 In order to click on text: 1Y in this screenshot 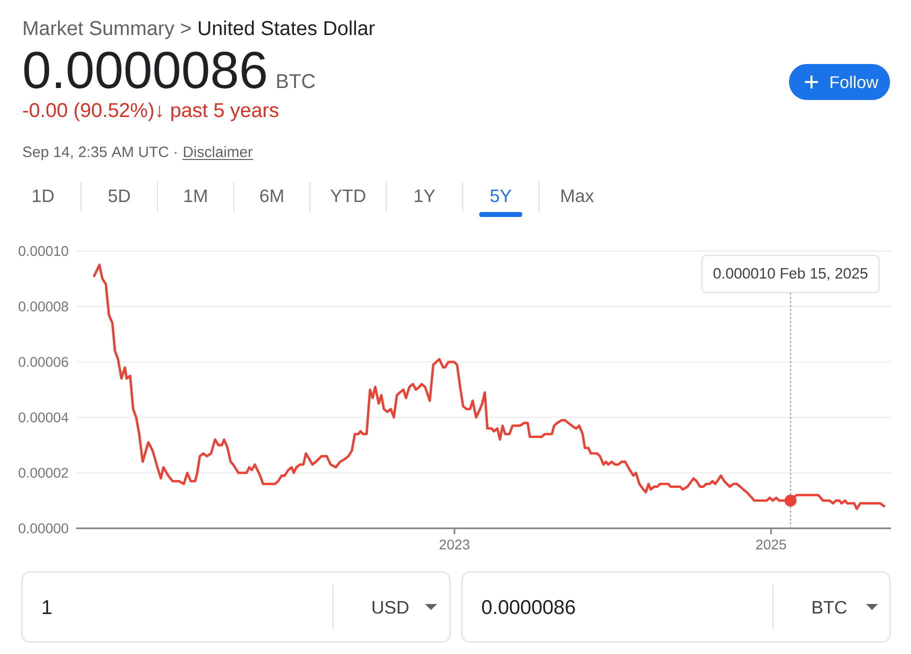, I will do `click(425, 196)`.